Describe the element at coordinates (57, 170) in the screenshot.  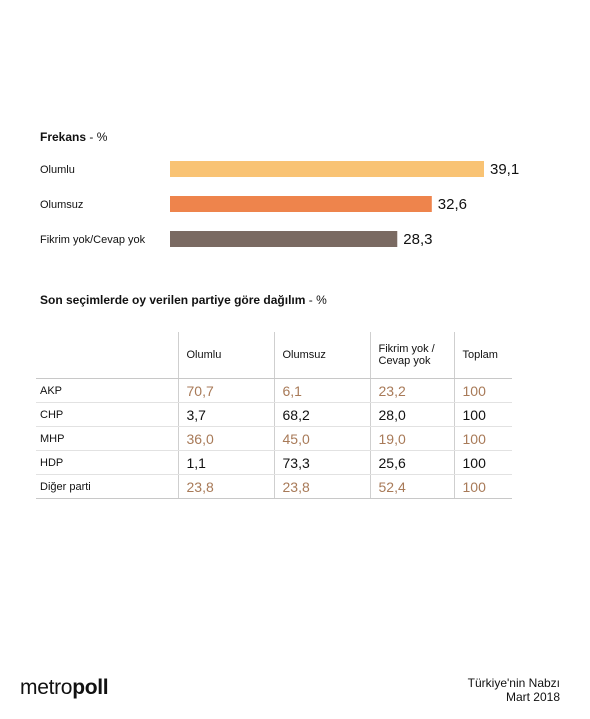
I see `bar-category-label: Olumlu` at that location.